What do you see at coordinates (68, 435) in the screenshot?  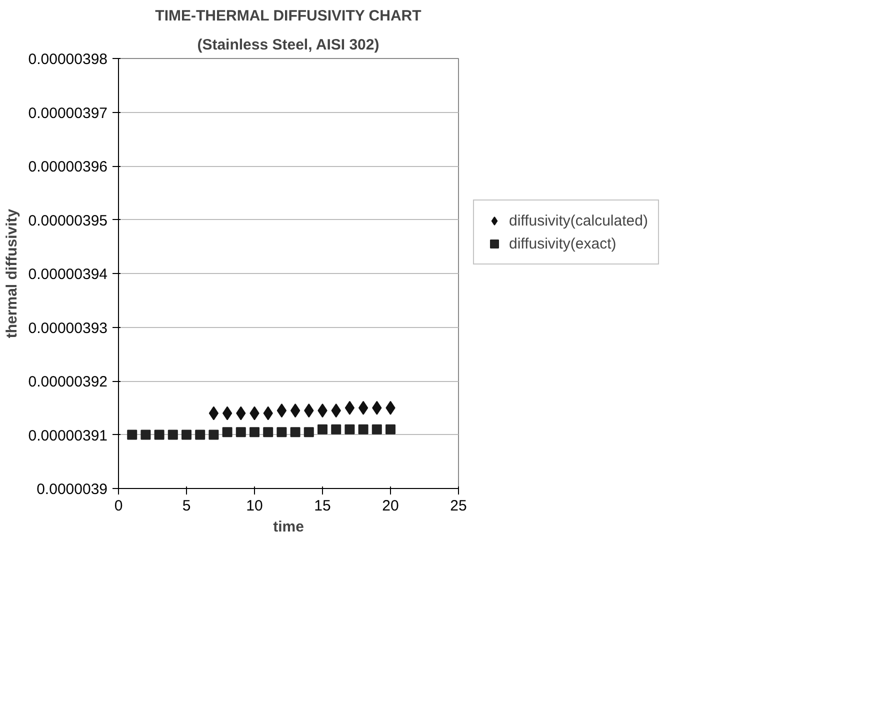 I see `y-tick-label: 0.00000391` at bounding box center [68, 435].